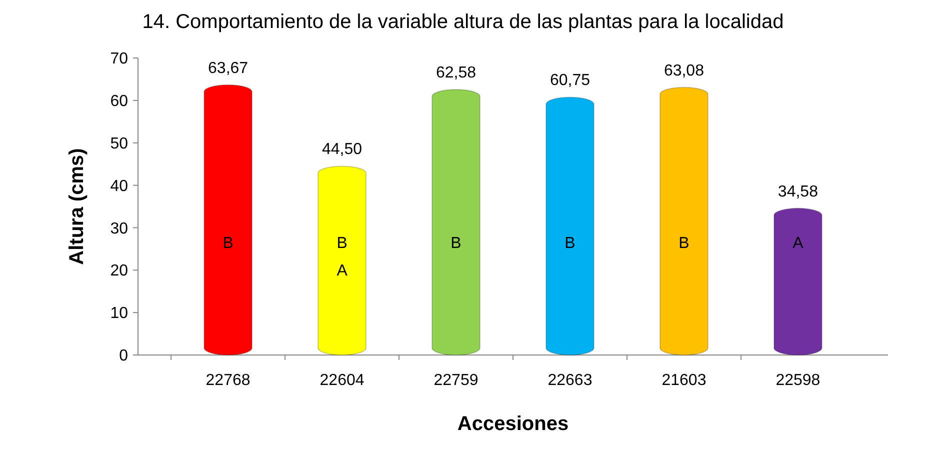 This screenshot has height=458, width=928. Describe the element at coordinates (463, 22) in the screenshot. I see `chart-title: 14. Comportamiento de la variable altura de las plantas para la localidad` at that location.